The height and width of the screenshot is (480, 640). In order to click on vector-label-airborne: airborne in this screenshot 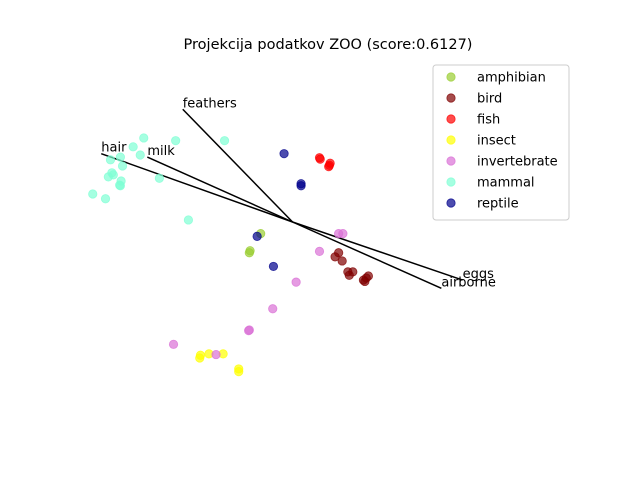, I will do `click(468, 282)`.